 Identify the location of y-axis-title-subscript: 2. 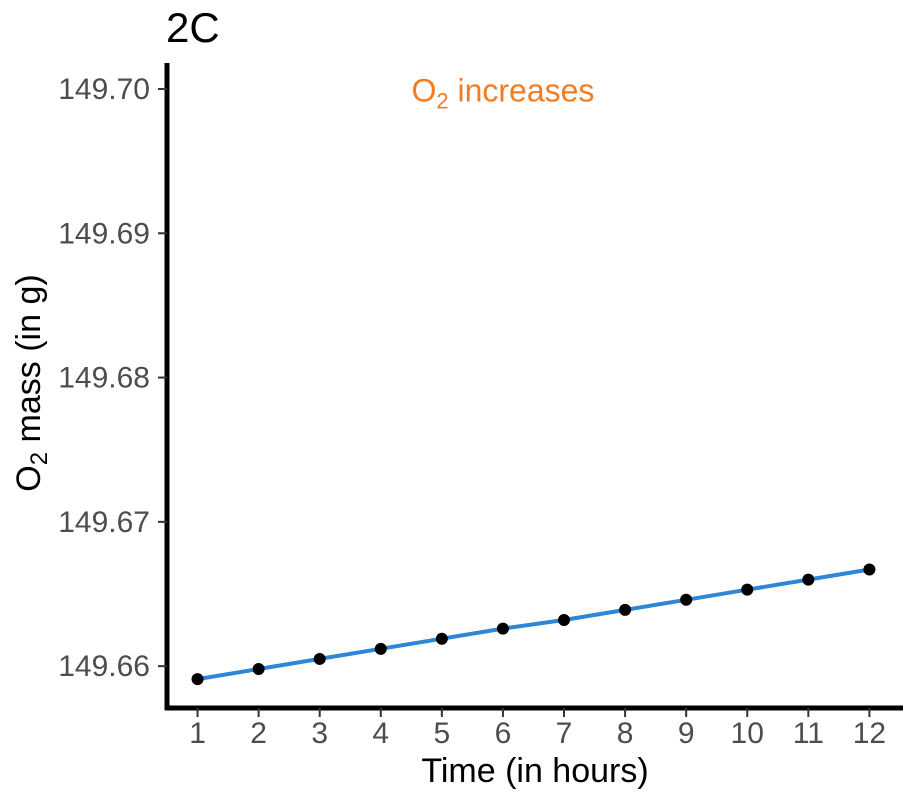
(39, 458).